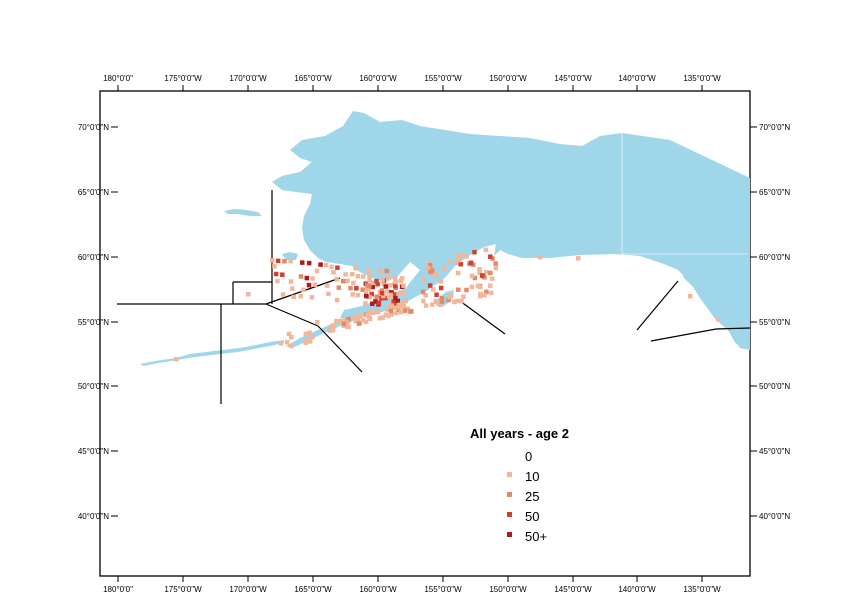  What do you see at coordinates (118, 589) in the screenshot?
I see `lon-label-bottom: 180°0'0"` at bounding box center [118, 589].